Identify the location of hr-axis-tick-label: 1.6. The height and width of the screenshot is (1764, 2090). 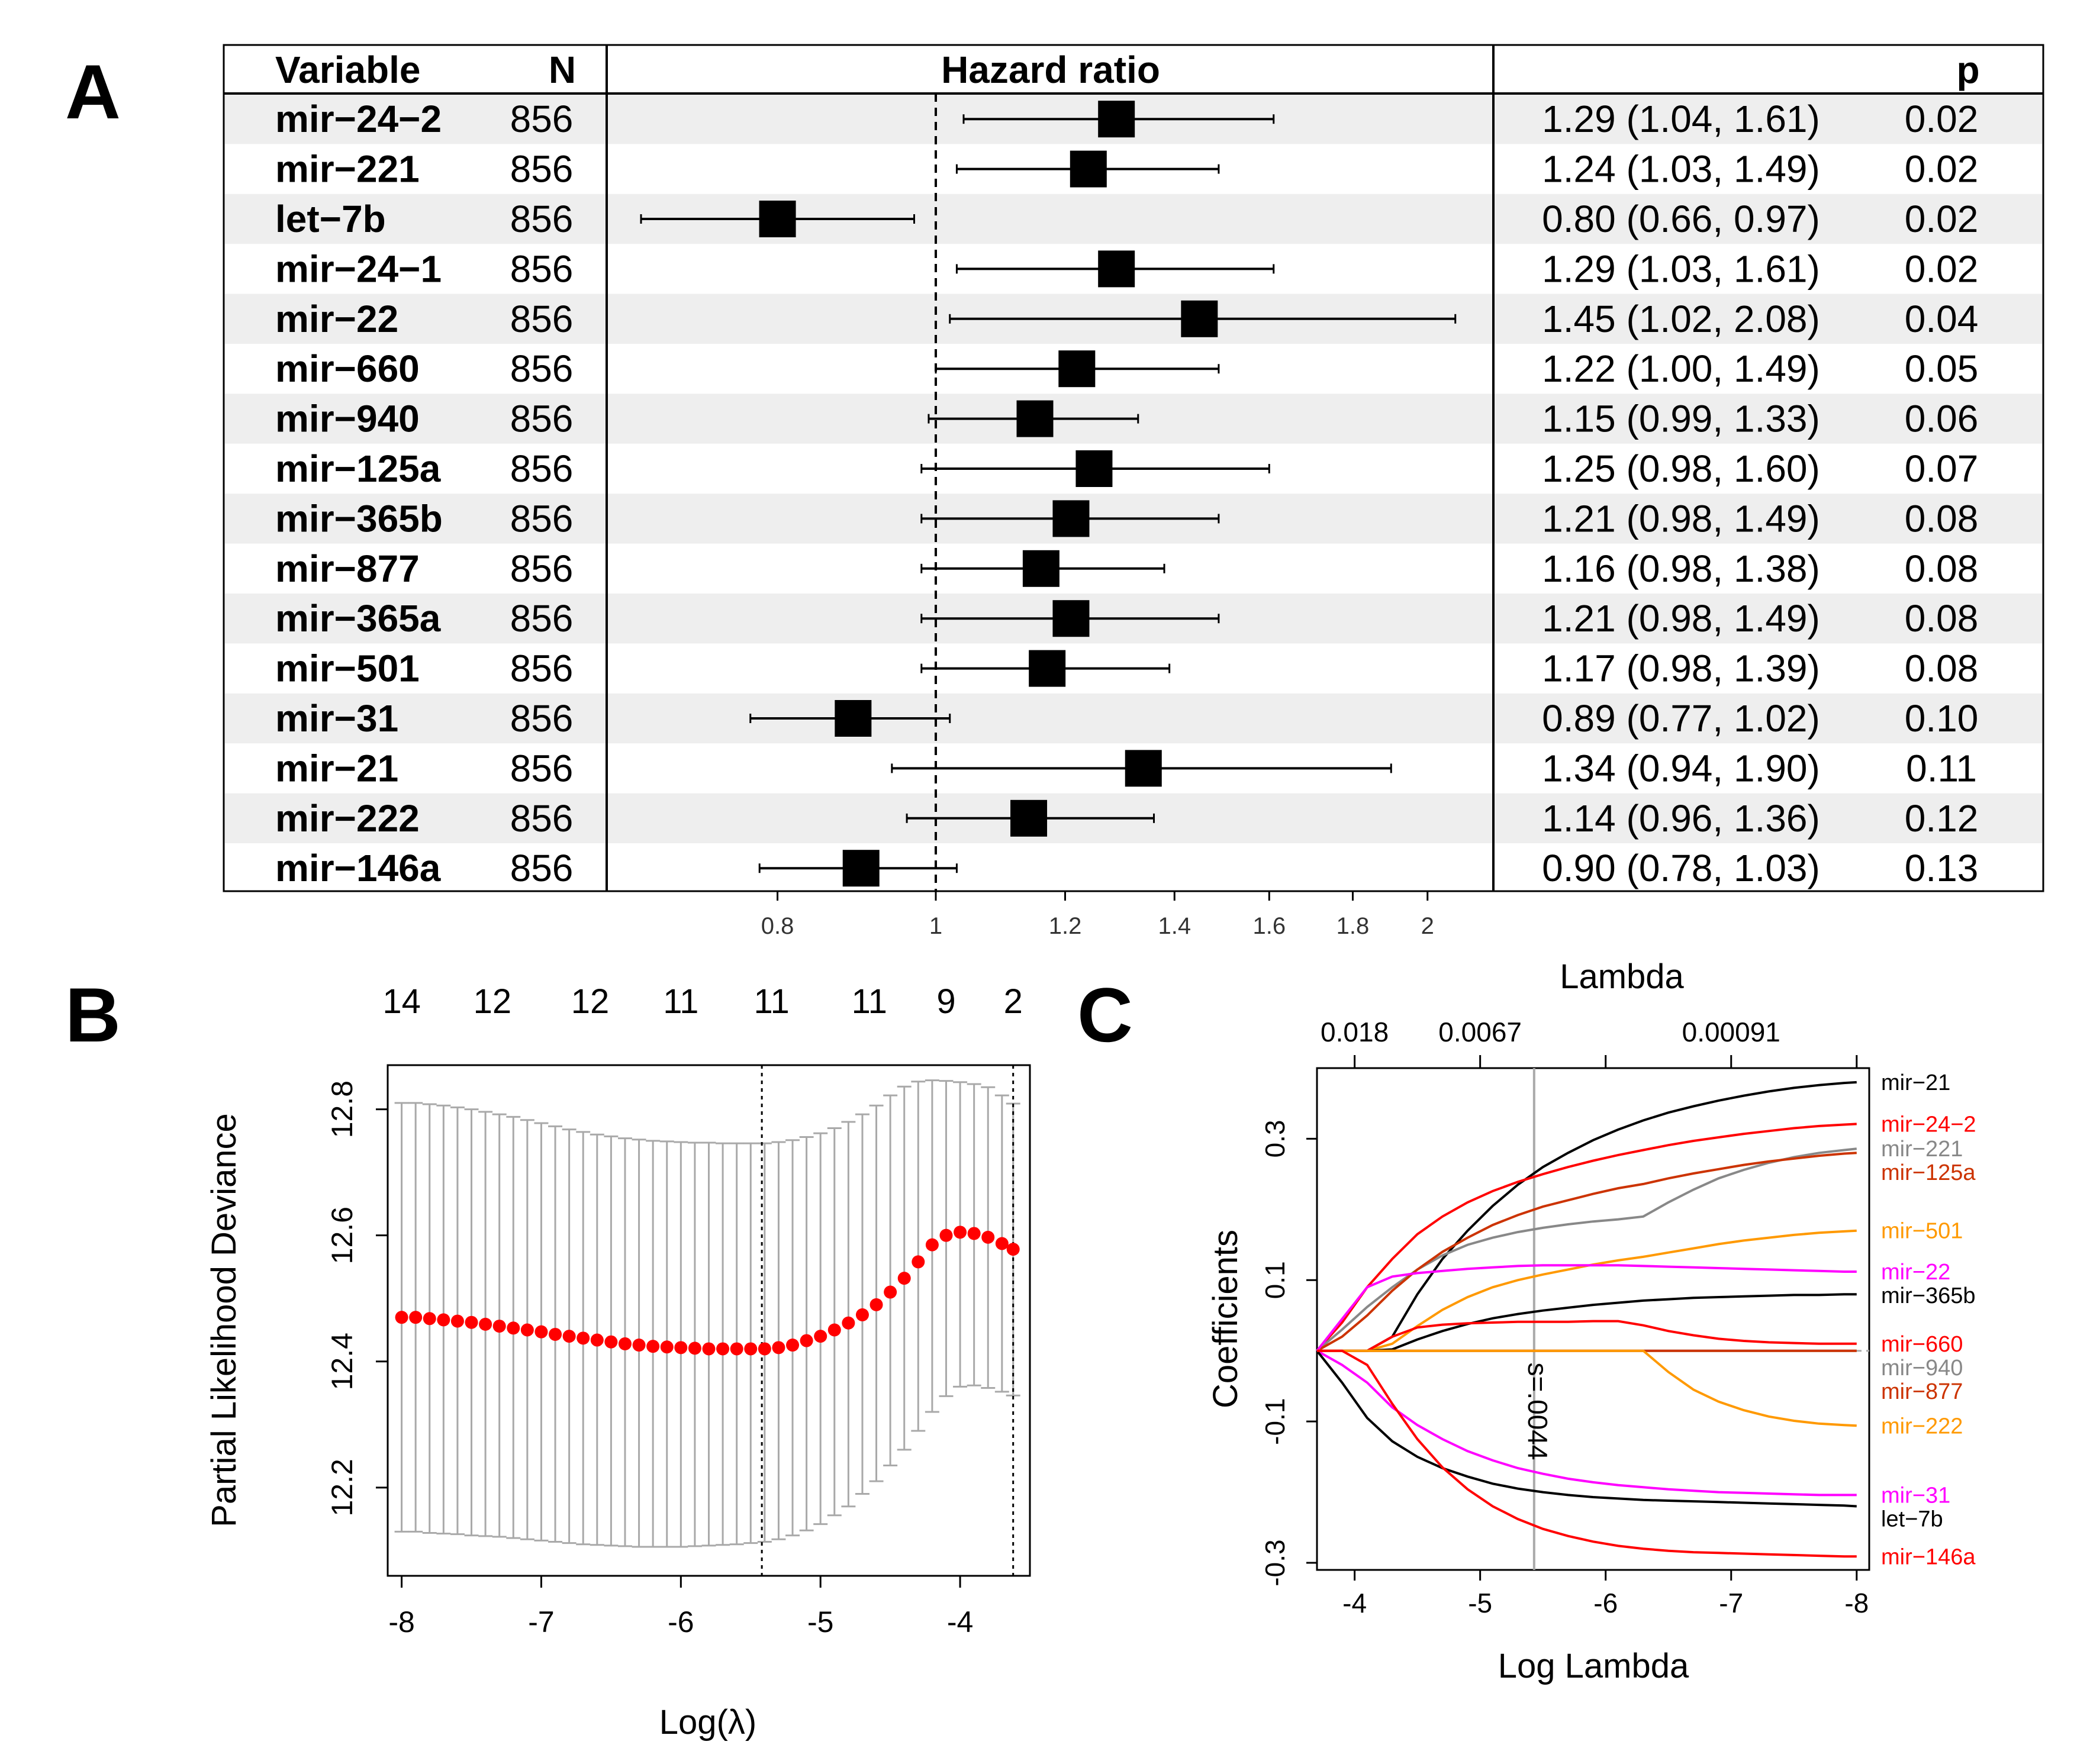
(1269, 926).